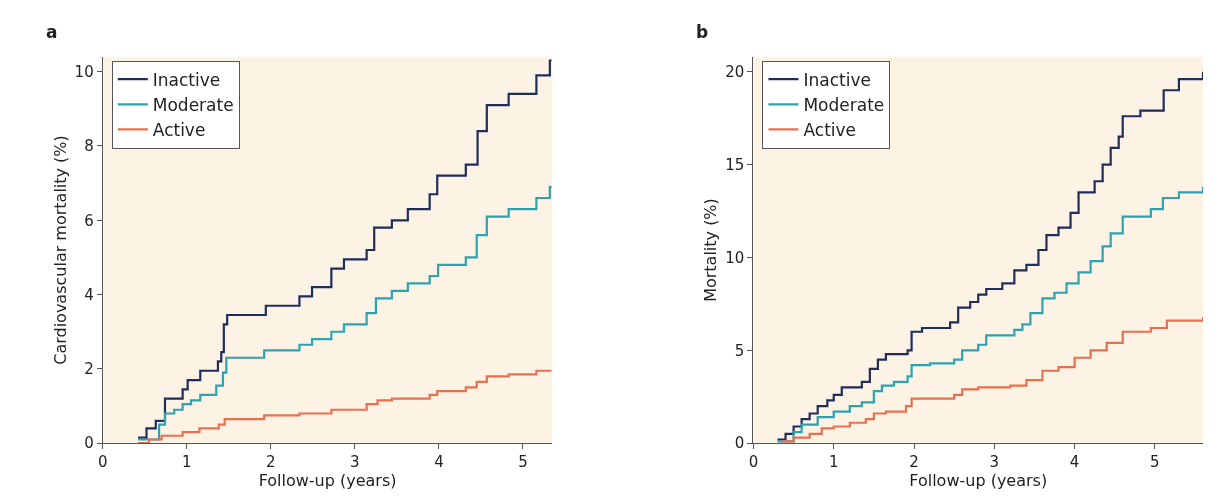  What do you see at coordinates (89, 294) in the screenshot?
I see `y-tick-label: 4` at bounding box center [89, 294].